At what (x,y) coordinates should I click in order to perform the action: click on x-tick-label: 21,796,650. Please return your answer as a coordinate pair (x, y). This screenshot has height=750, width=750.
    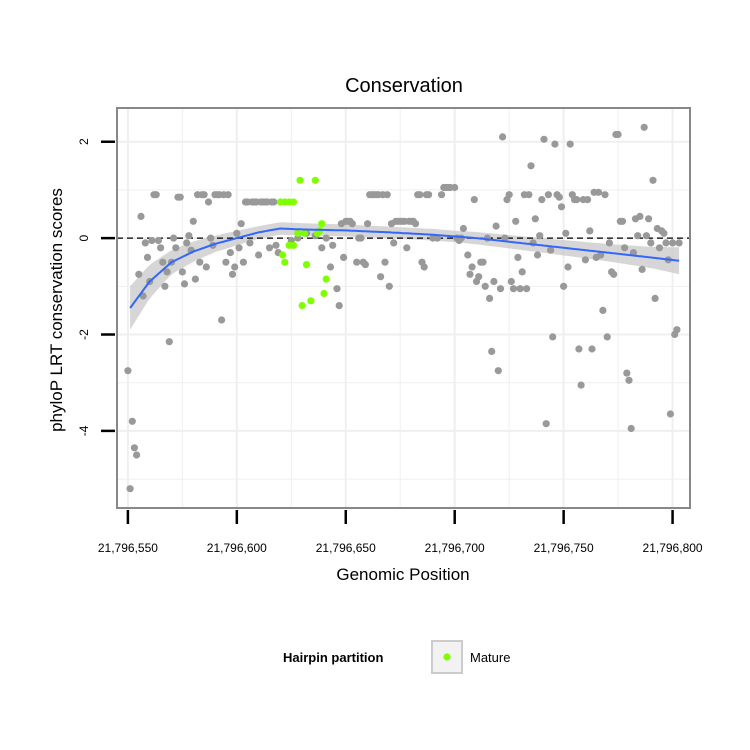
    Looking at the image, I should click on (346, 548).